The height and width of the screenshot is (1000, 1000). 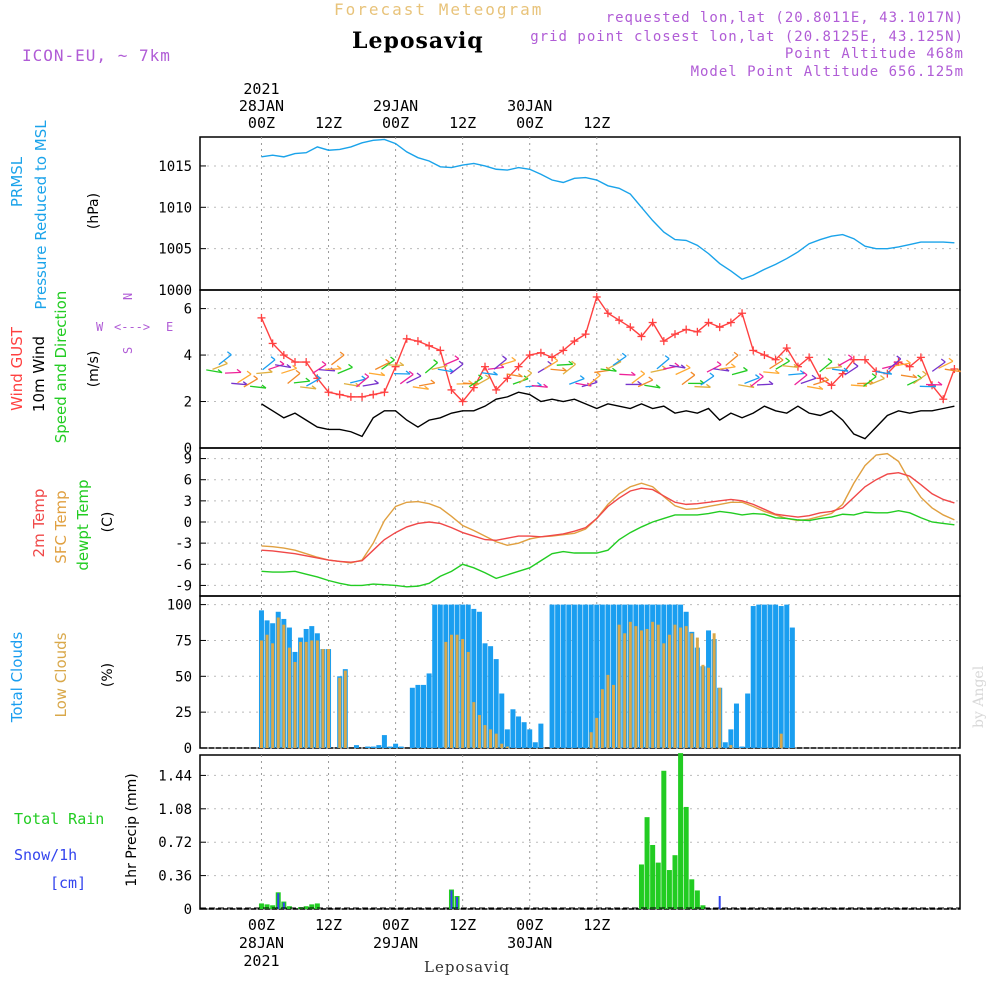 I want to click on temp-title-dewpt: dewpt Temp, so click(x=83, y=524).